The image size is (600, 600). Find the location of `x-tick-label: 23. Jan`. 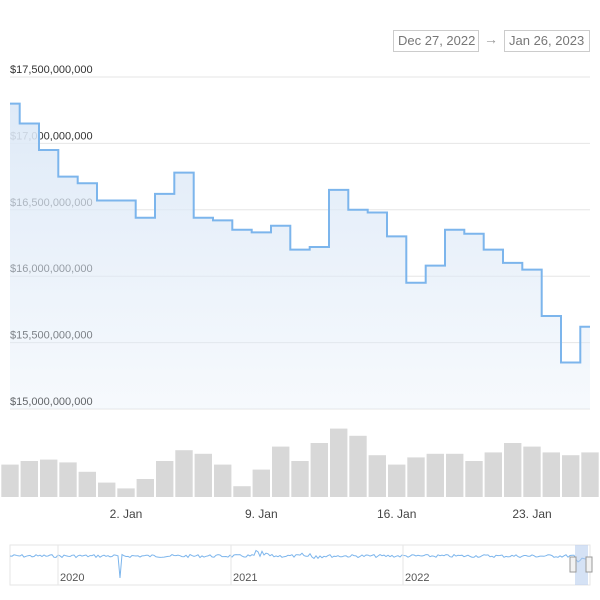

x-tick-label: 23. Jan is located at coordinates (531, 514).